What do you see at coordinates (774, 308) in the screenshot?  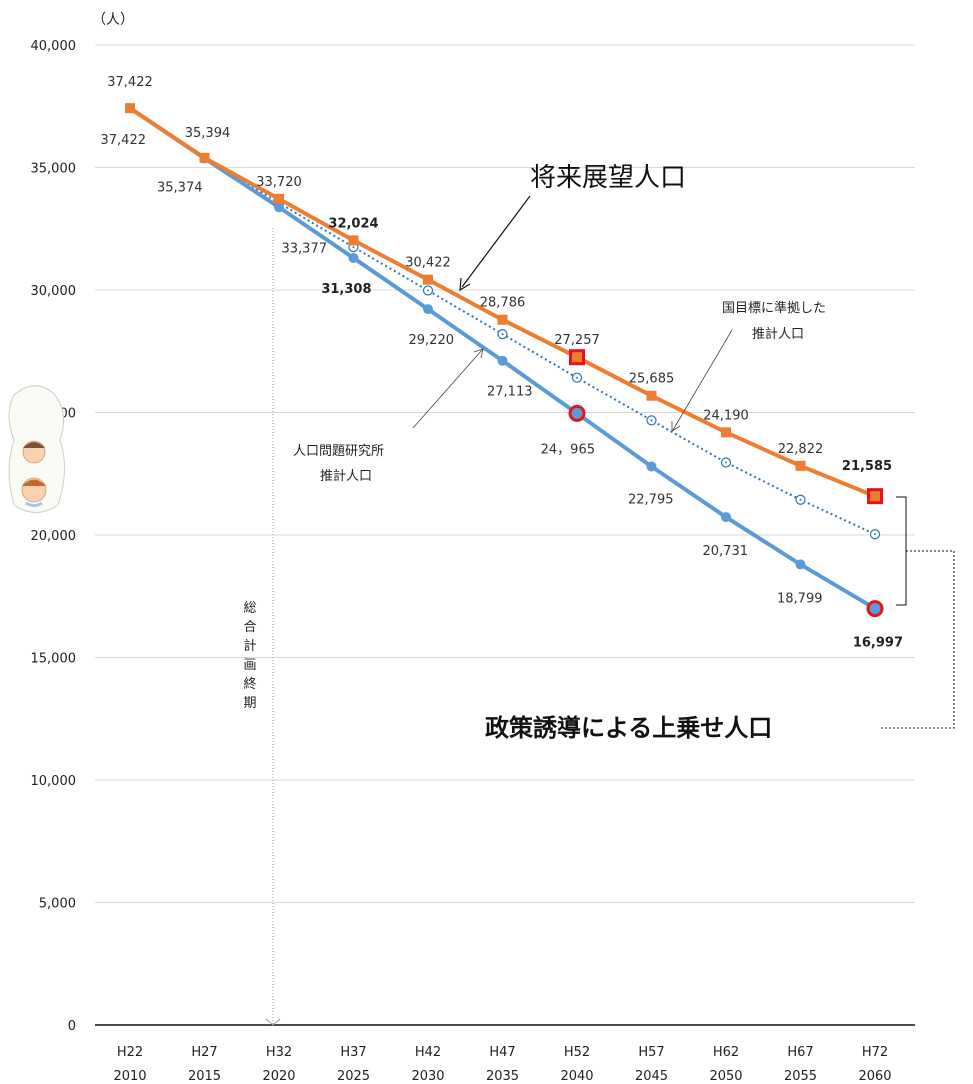 I see `national-annotation-line1: 国目標に準拠した` at bounding box center [774, 308].